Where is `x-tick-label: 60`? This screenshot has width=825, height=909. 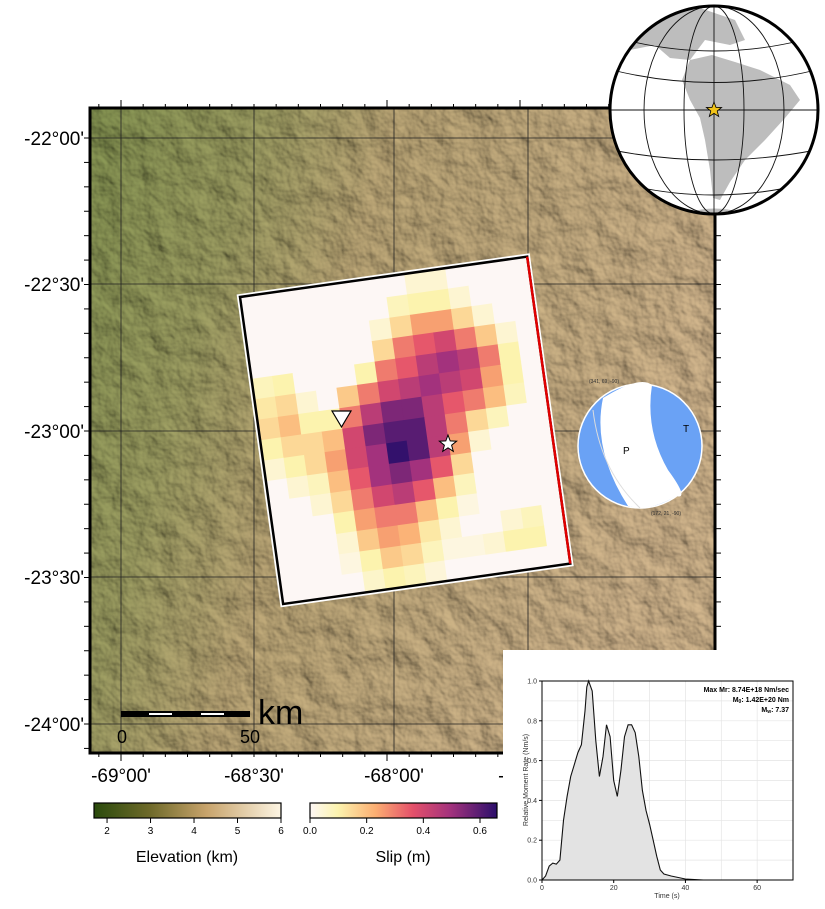
x-tick-label: 60 is located at coordinates (757, 888).